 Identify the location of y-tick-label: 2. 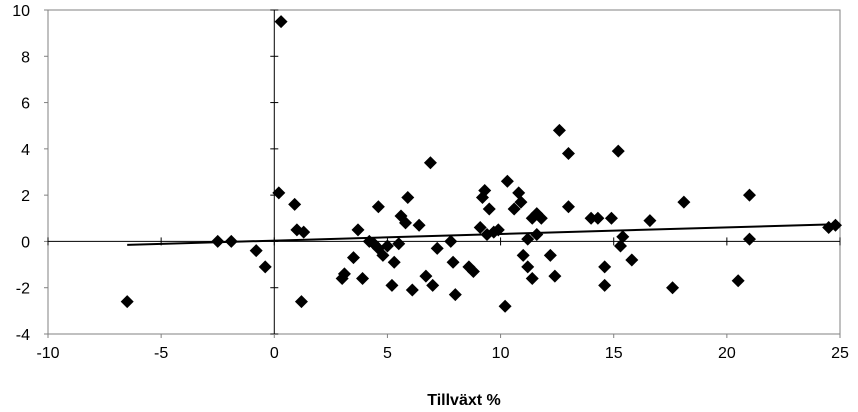
(25, 196).